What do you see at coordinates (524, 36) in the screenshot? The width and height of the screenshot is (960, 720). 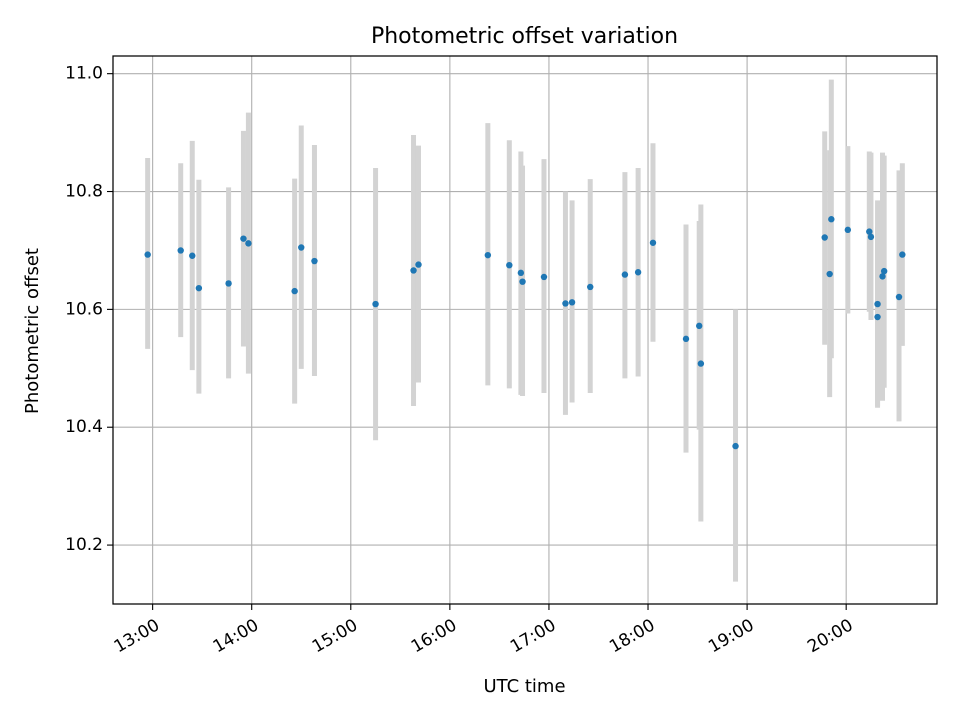 I see `chart-title: Photometric offset variation` at bounding box center [524, 36].